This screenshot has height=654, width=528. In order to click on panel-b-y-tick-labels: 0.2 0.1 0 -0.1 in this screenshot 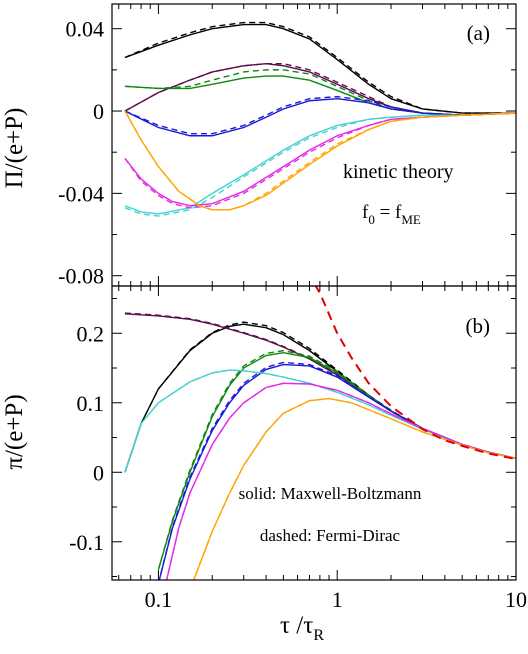, I will do `click(86, 438)`.